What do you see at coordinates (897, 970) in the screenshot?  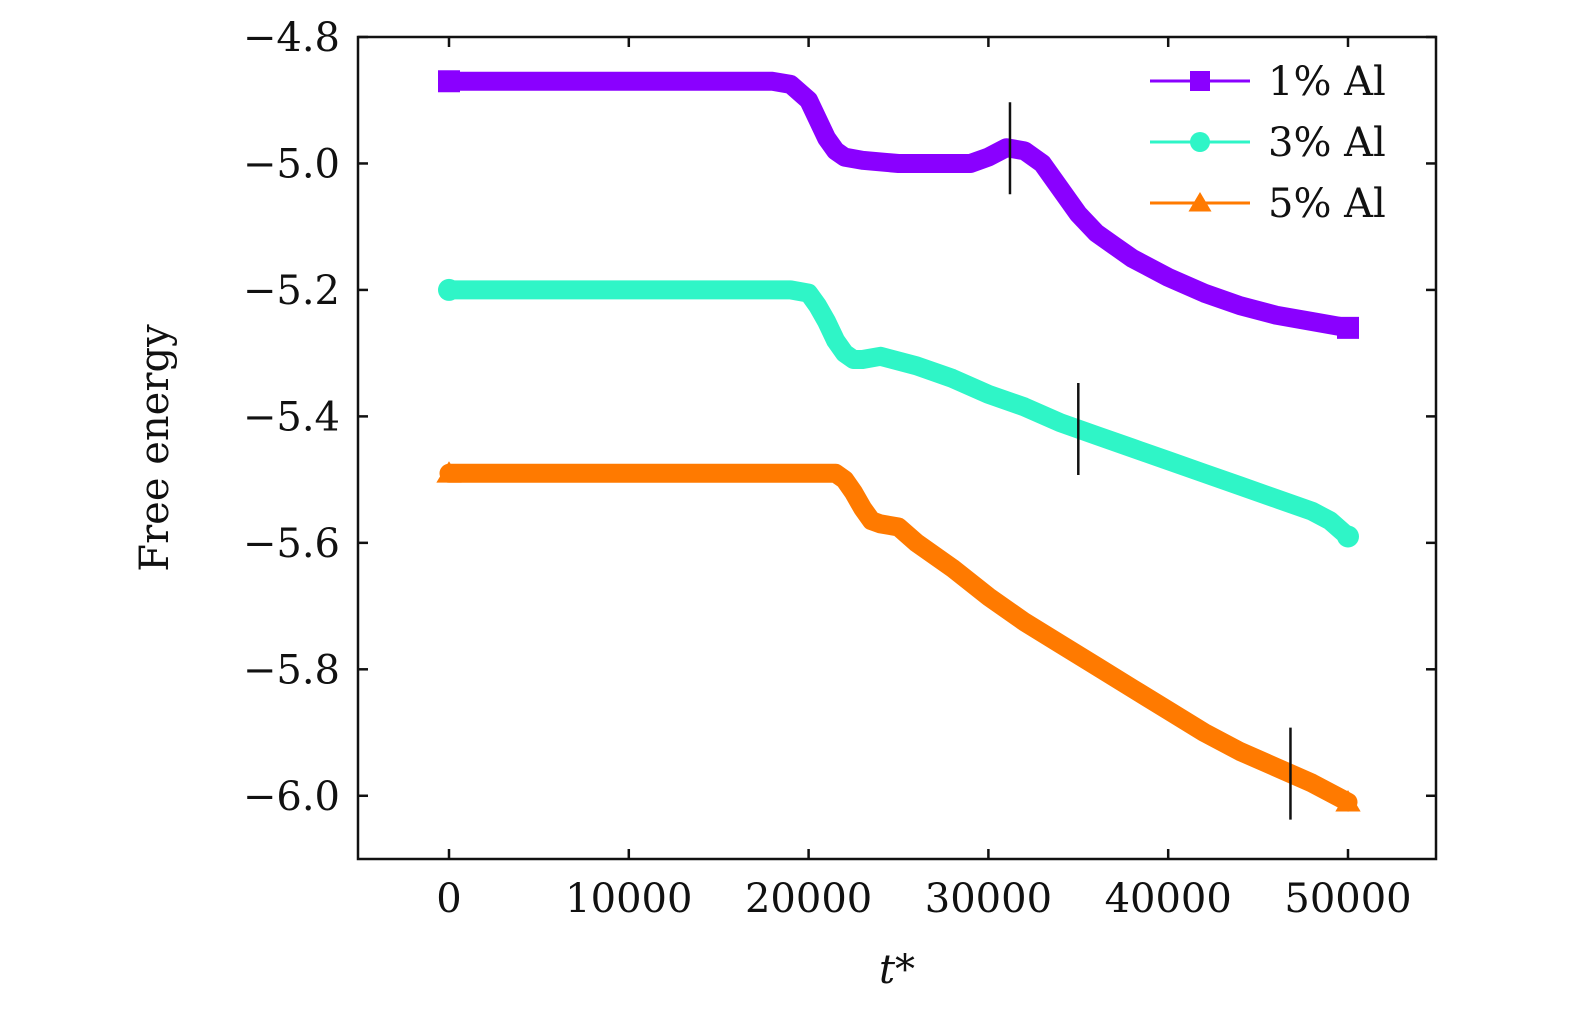 I see `x-axis-label: t*` at bounding box center [897, 970].